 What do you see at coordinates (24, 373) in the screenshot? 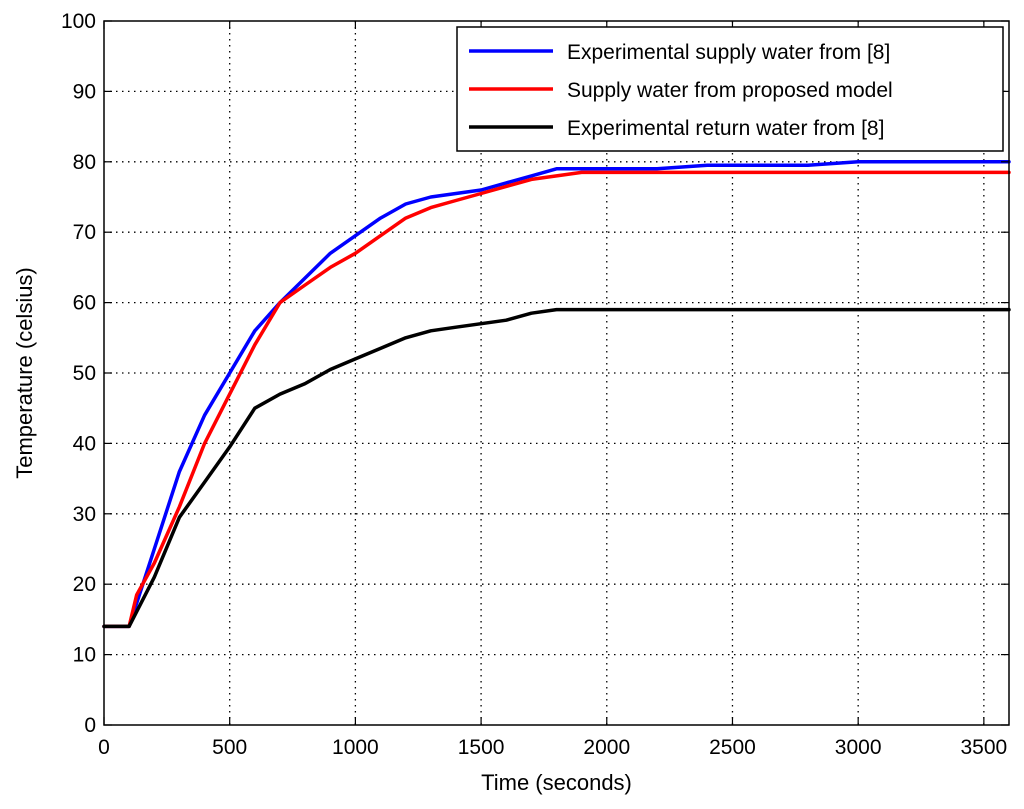
I see `y-axis-label: Temperature (celsius)` at bounding box center [24, 373].